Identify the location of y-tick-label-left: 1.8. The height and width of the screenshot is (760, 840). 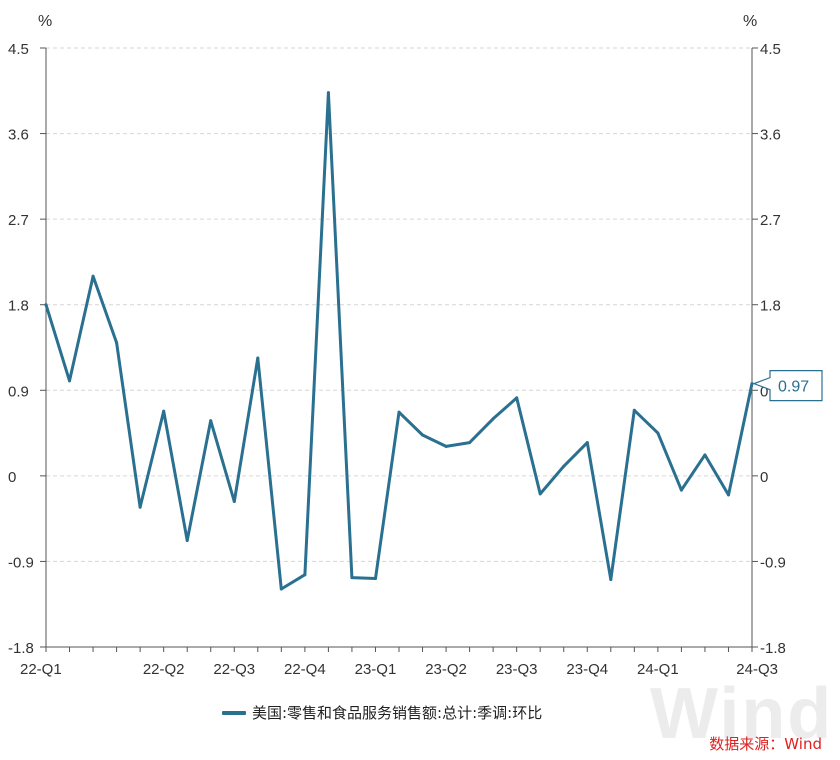
(18, 306).